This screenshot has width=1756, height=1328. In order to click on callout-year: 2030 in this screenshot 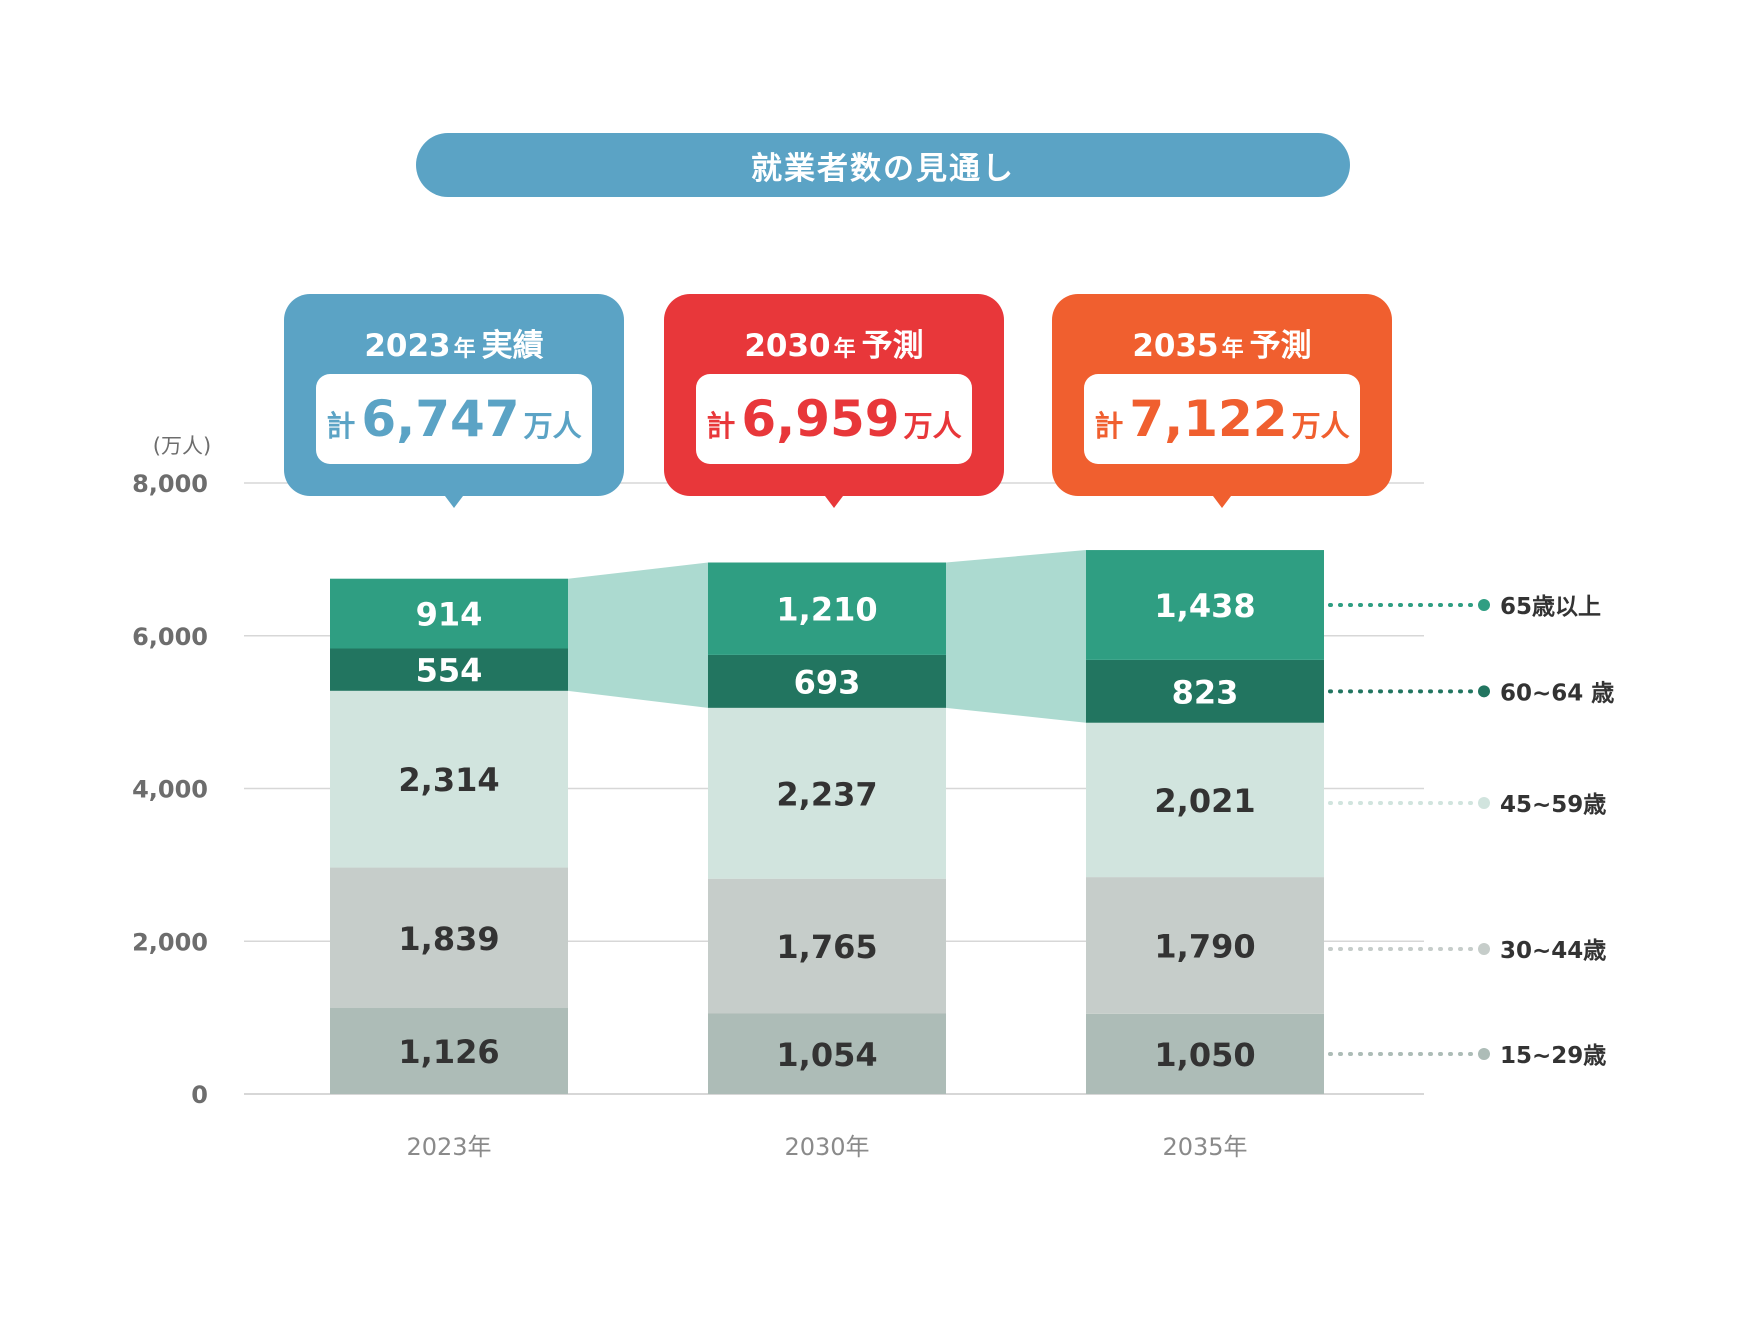, I will do `click(787, 346)`.